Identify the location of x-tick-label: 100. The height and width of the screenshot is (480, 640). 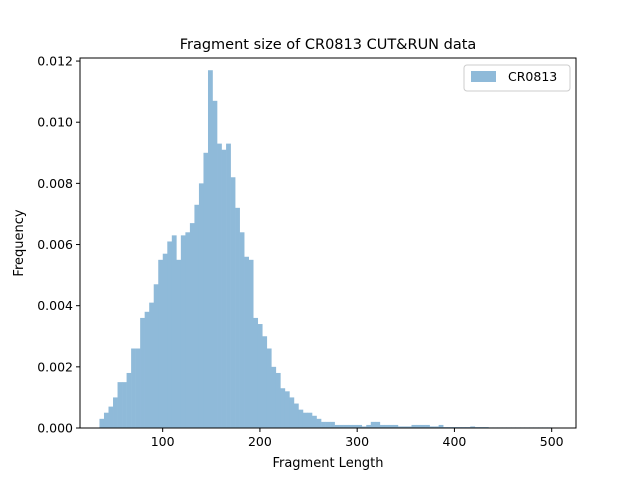
(163, 441).